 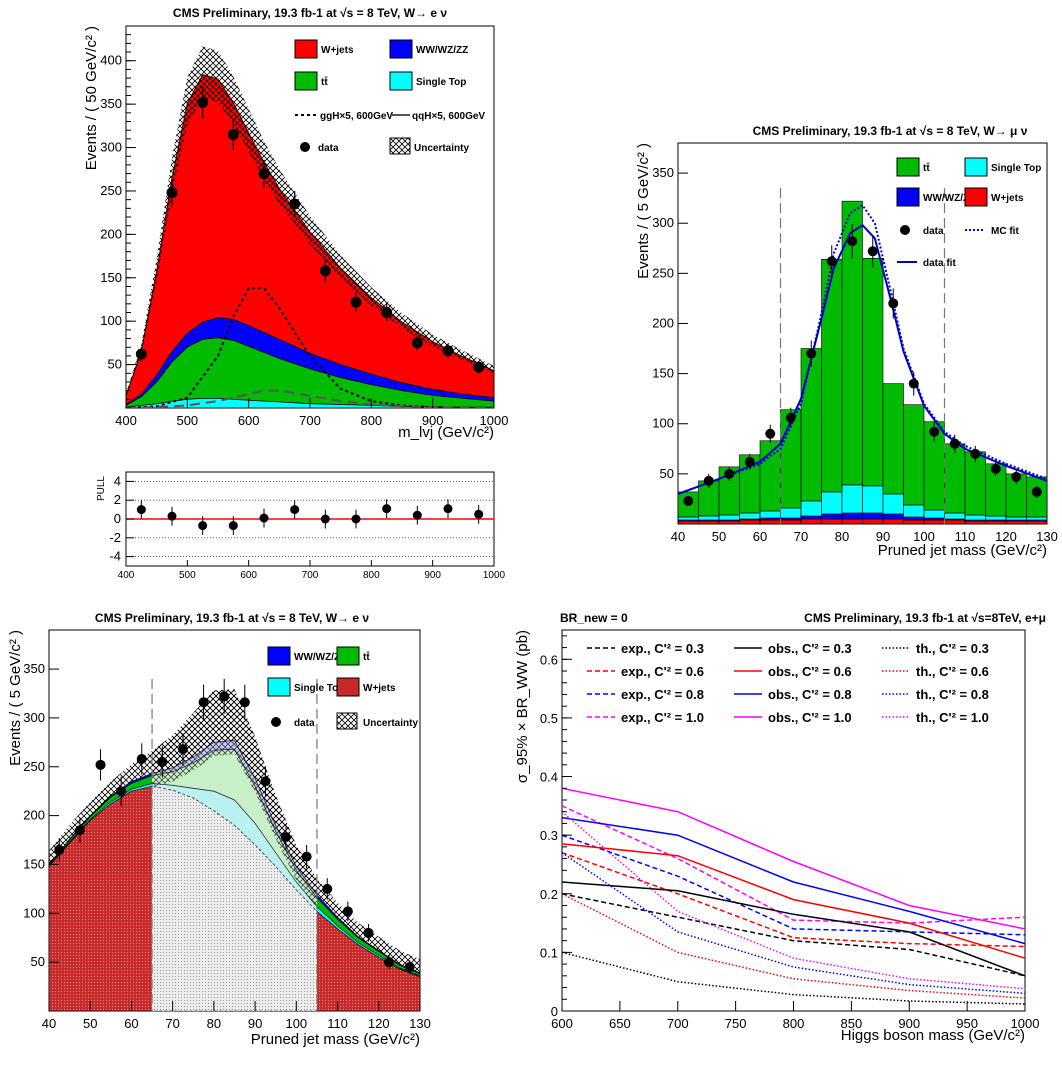 I want to click on x-tick-label: 120, so click(x=379, y=1023).